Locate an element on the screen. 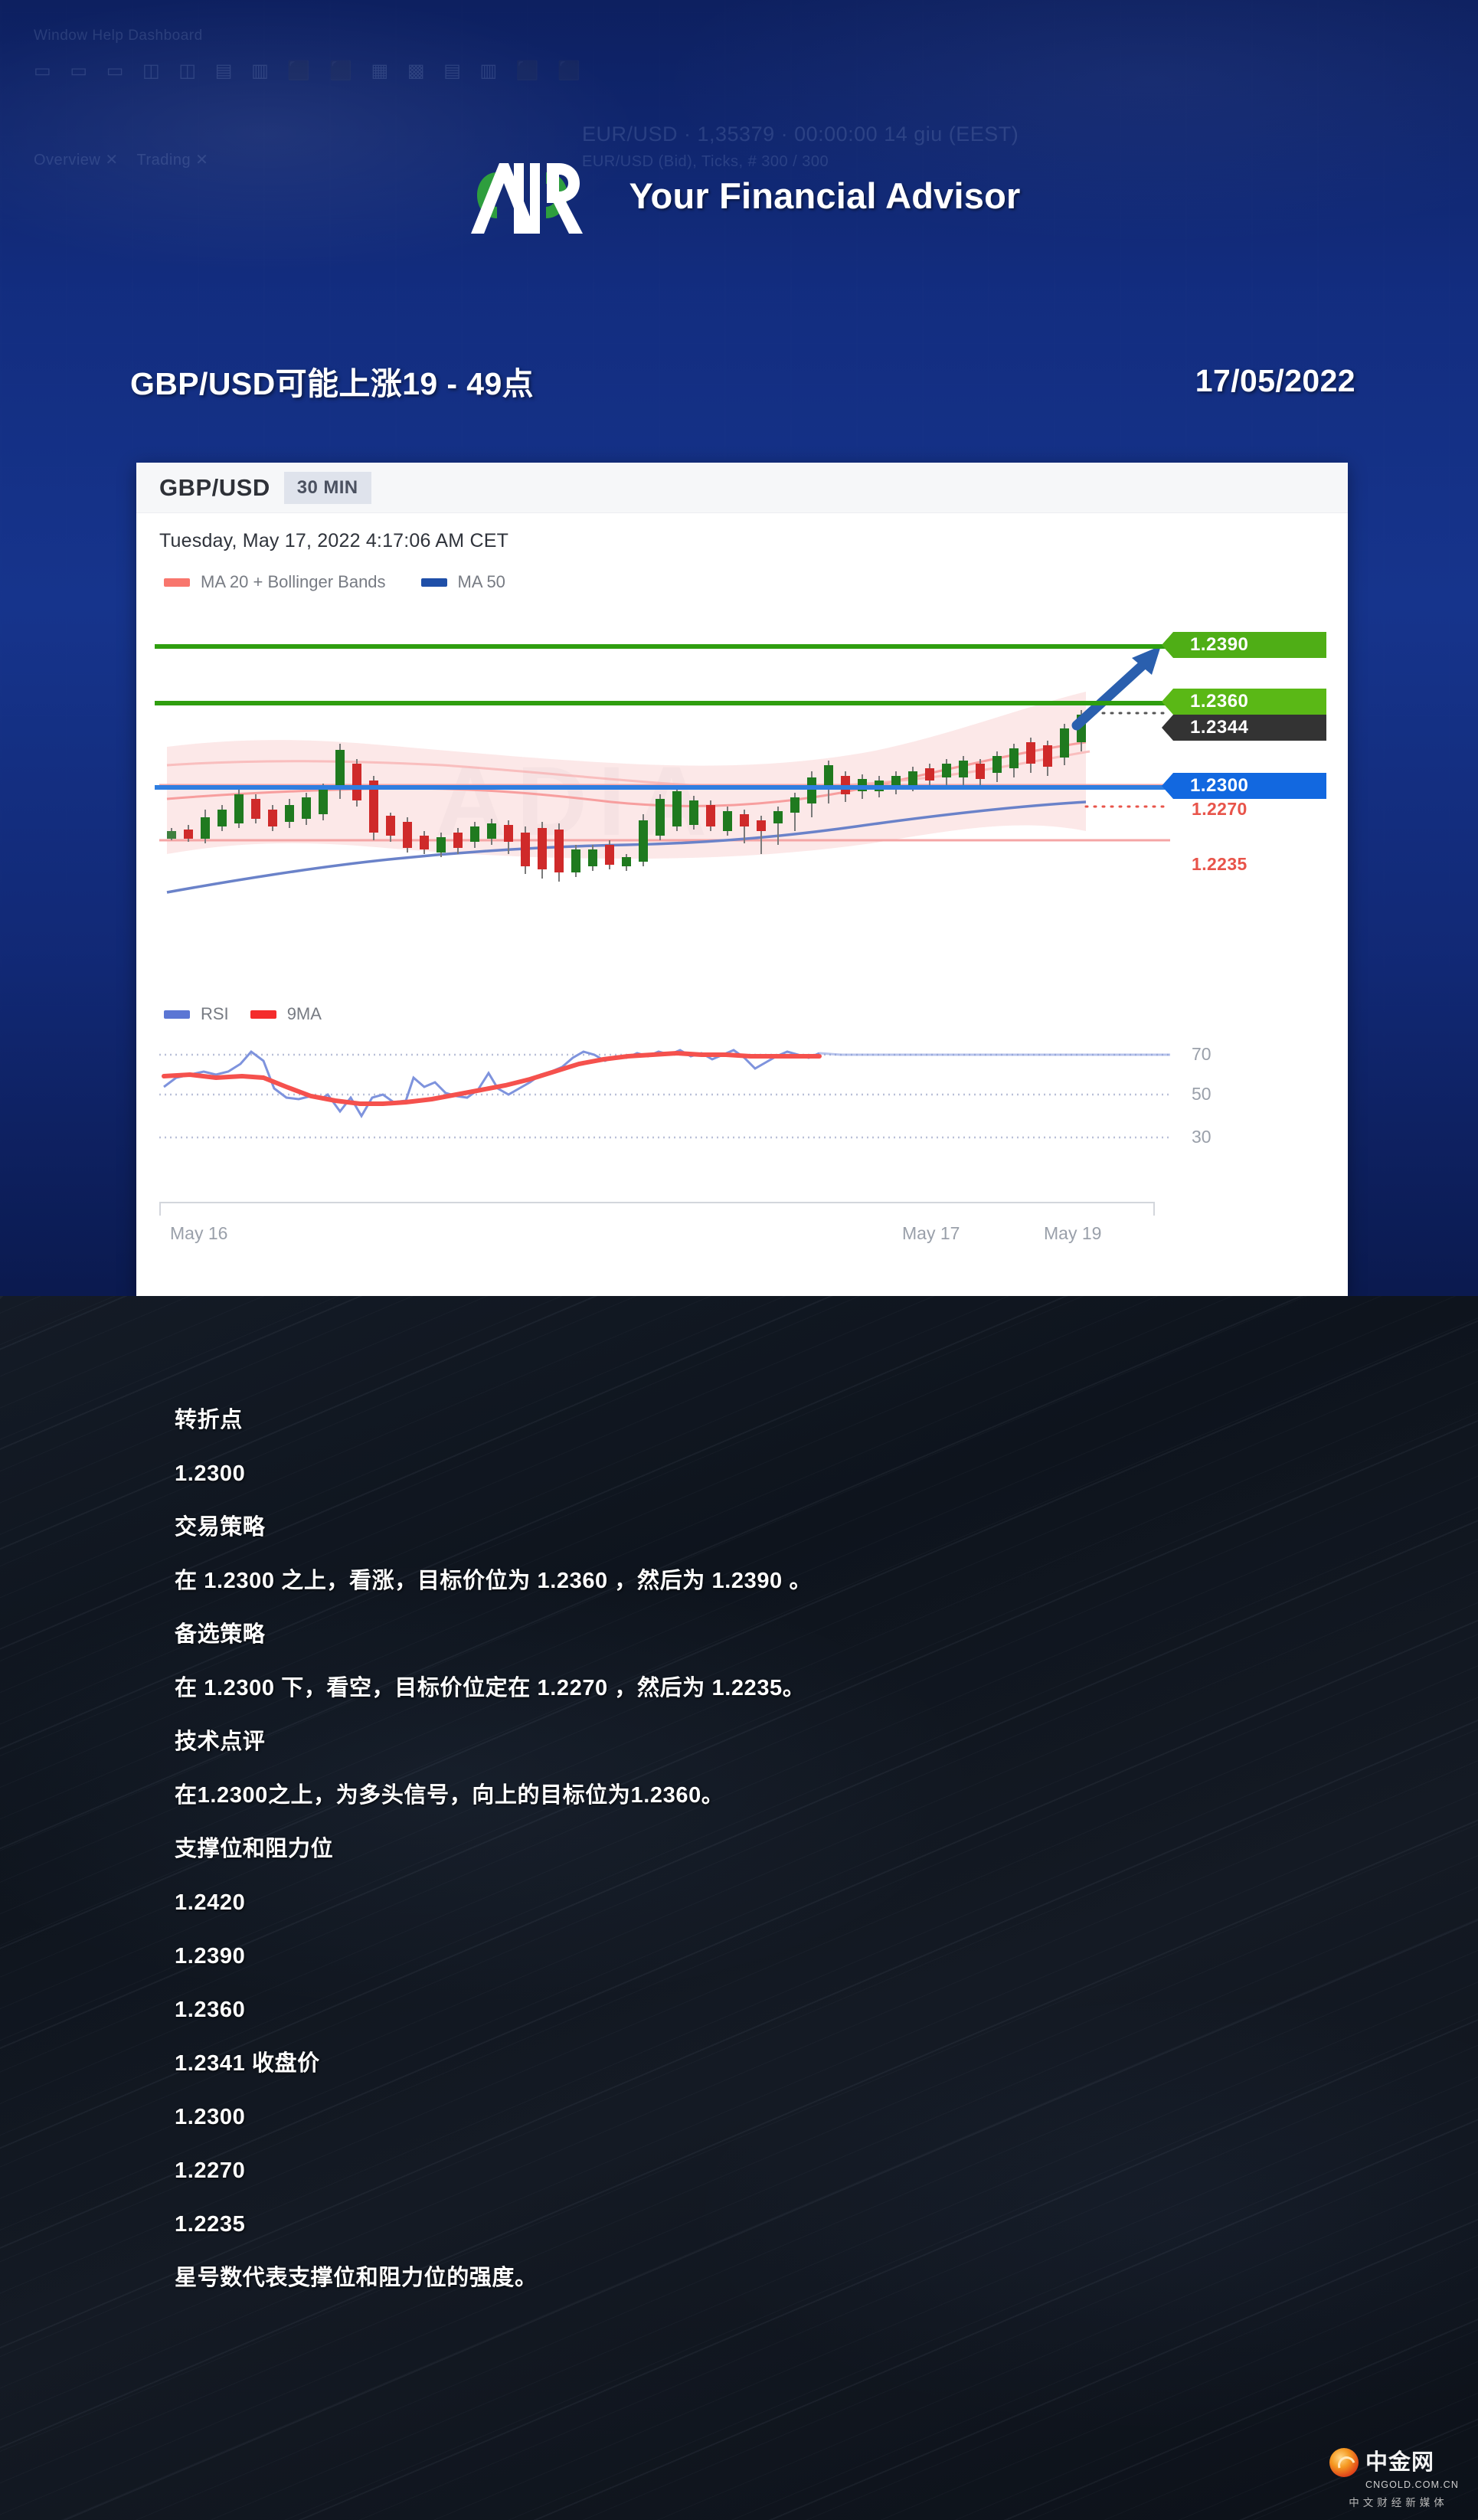  analysis-line: 在1.2300之上，为多头信号，向上的目标位为1.2360。 is located at coordinates (450, 1795).